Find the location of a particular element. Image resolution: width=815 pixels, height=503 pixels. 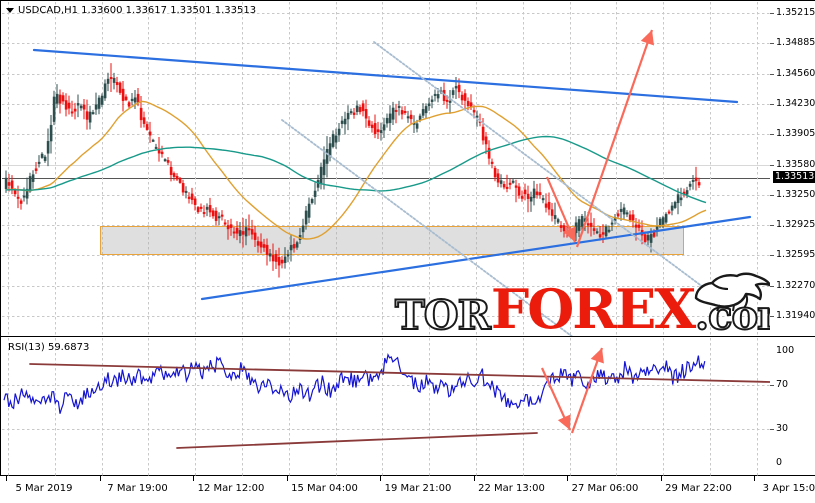

rsi-trendline-lower is located at coordinates (357, 440).